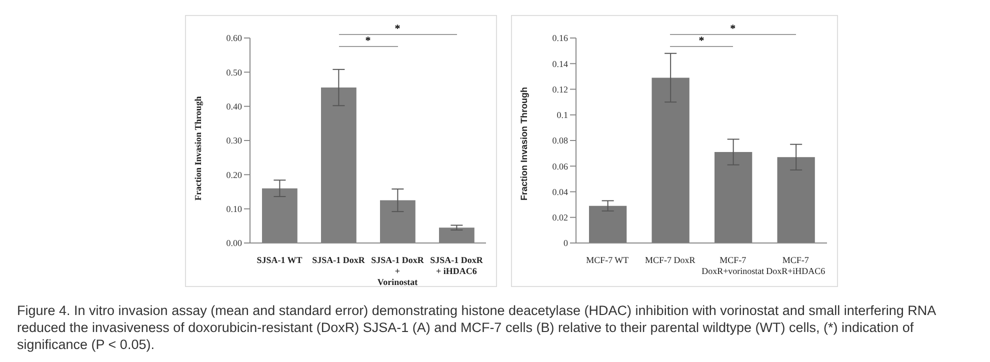  I want to click on y-tick-label: 0.10, so click(234, 209).